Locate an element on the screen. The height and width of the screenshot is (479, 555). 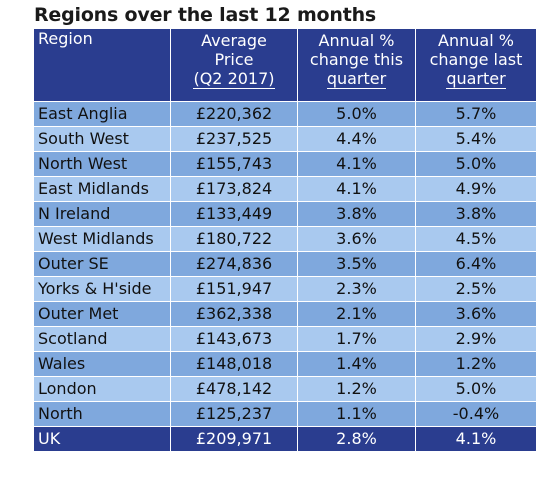
header-line: Average is located at coordinates (234, 40).